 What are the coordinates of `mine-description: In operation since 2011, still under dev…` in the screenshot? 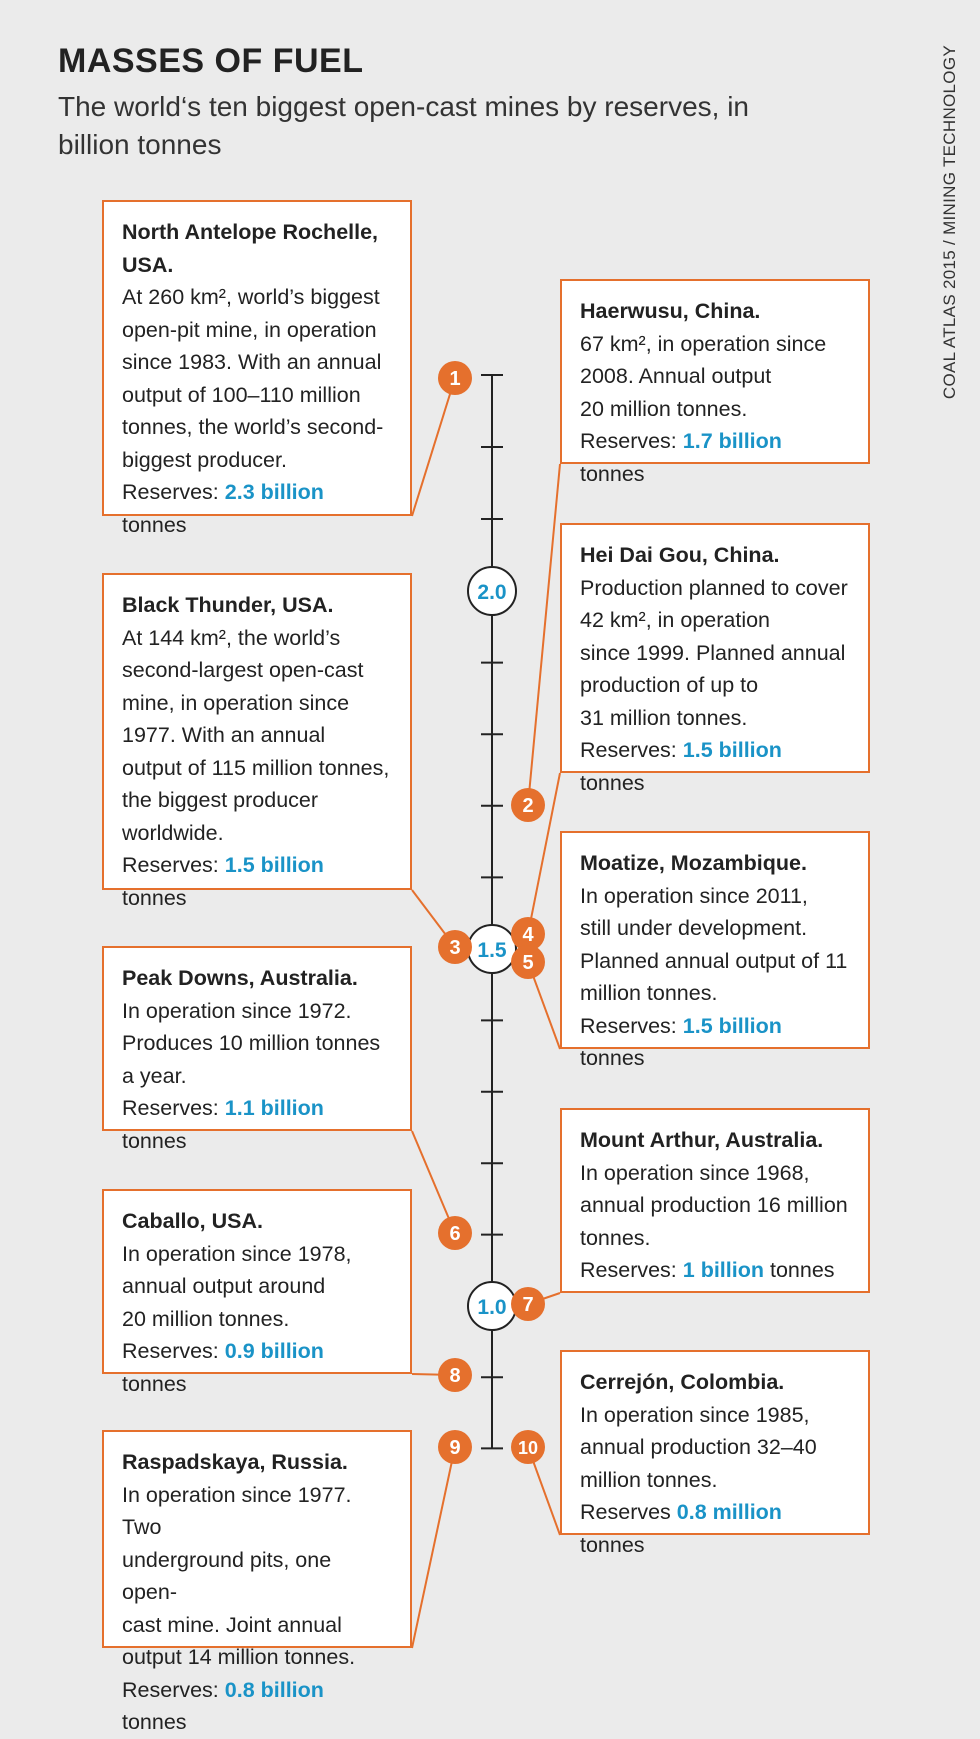 It's located at (714, 944).